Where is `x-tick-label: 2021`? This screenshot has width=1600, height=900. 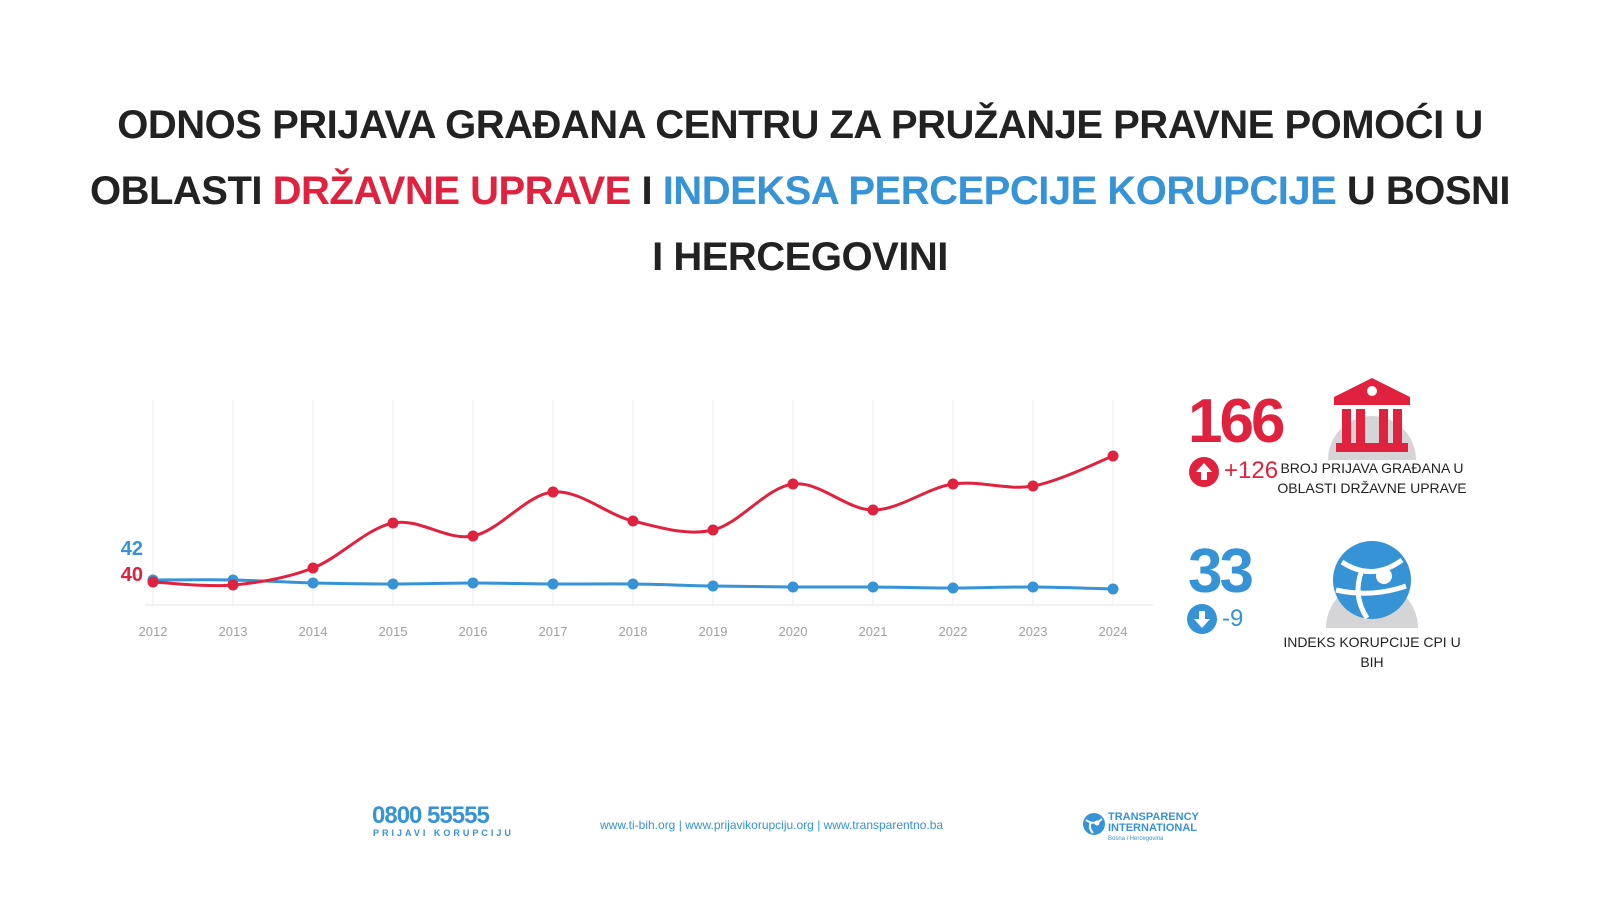
x-tick-label: 2021 is located at coordinates (873, 631).